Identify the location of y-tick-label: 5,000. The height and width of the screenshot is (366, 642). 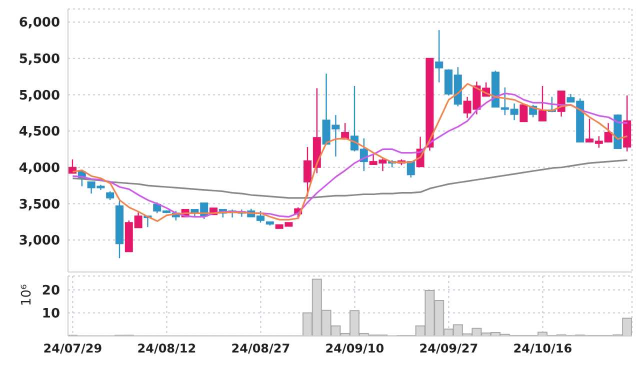
(39, 96).